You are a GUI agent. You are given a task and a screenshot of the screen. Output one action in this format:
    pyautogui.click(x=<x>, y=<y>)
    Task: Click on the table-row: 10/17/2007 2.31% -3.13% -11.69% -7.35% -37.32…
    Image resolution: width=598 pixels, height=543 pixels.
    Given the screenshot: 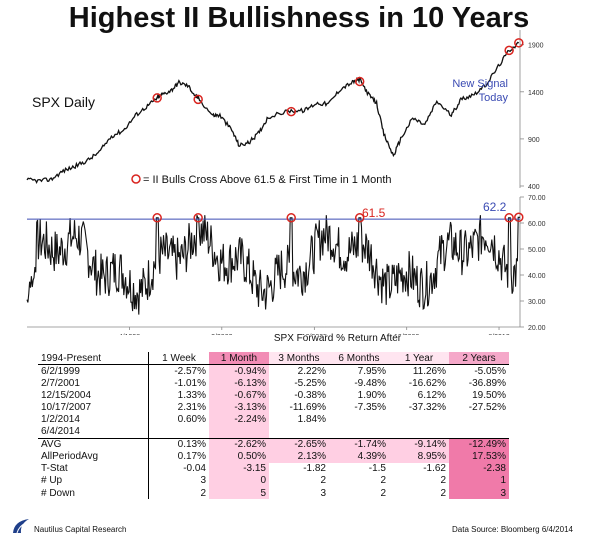 What is the action you would take?
    pyautogui.click(x=273, y=407)
    